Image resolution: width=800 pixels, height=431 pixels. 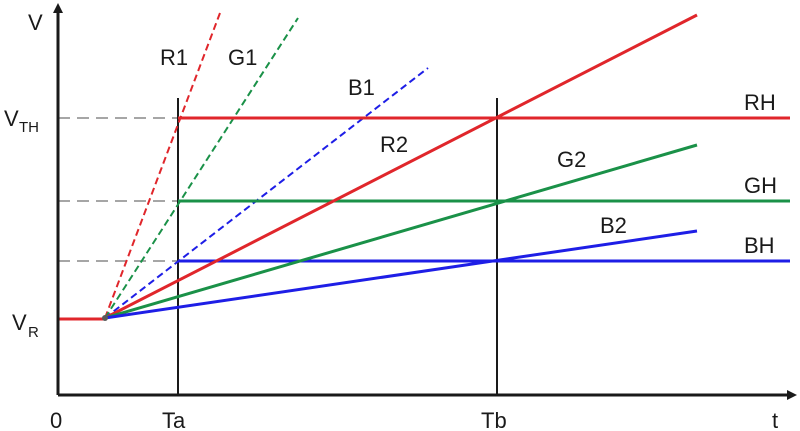 I want to click on ta-label: Ta, so click(x=174, y=419).